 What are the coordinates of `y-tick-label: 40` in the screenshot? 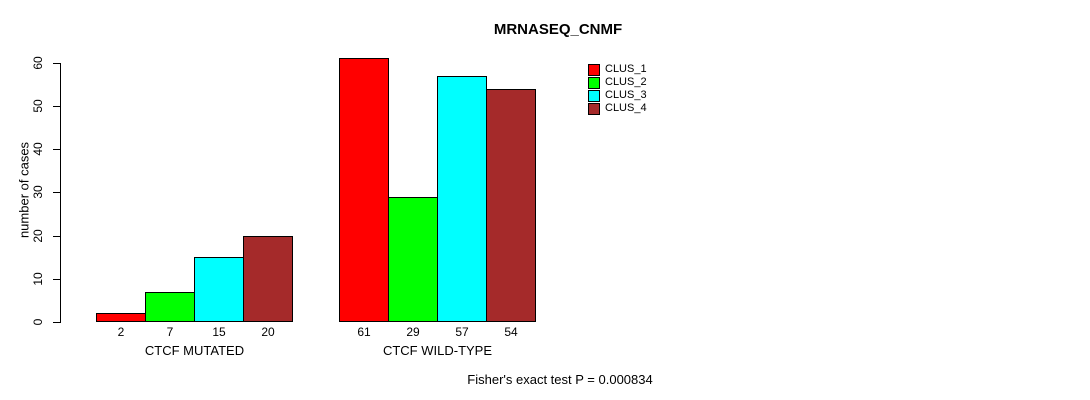 It's located at (38, 149).